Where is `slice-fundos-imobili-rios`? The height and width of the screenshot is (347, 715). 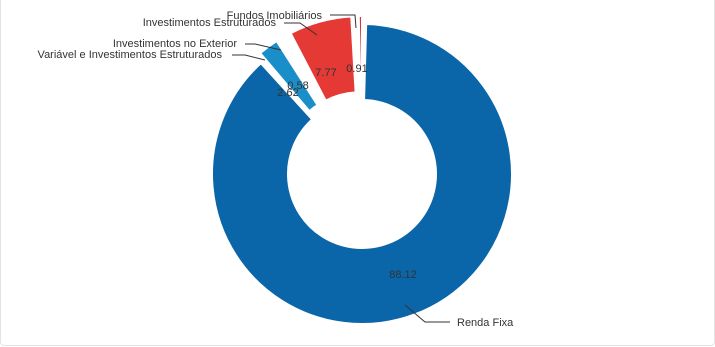
slice-fundos-imobili-rios is located at coordinates (360, 54).